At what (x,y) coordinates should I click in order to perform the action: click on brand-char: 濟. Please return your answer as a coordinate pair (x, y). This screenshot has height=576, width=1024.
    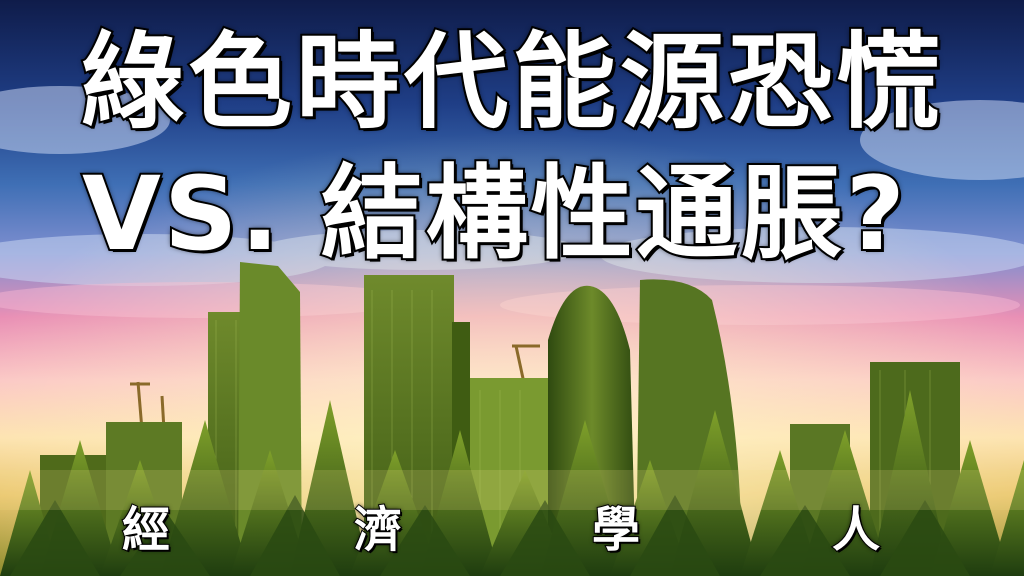
    Looking at the image, I should click on (378, 530).